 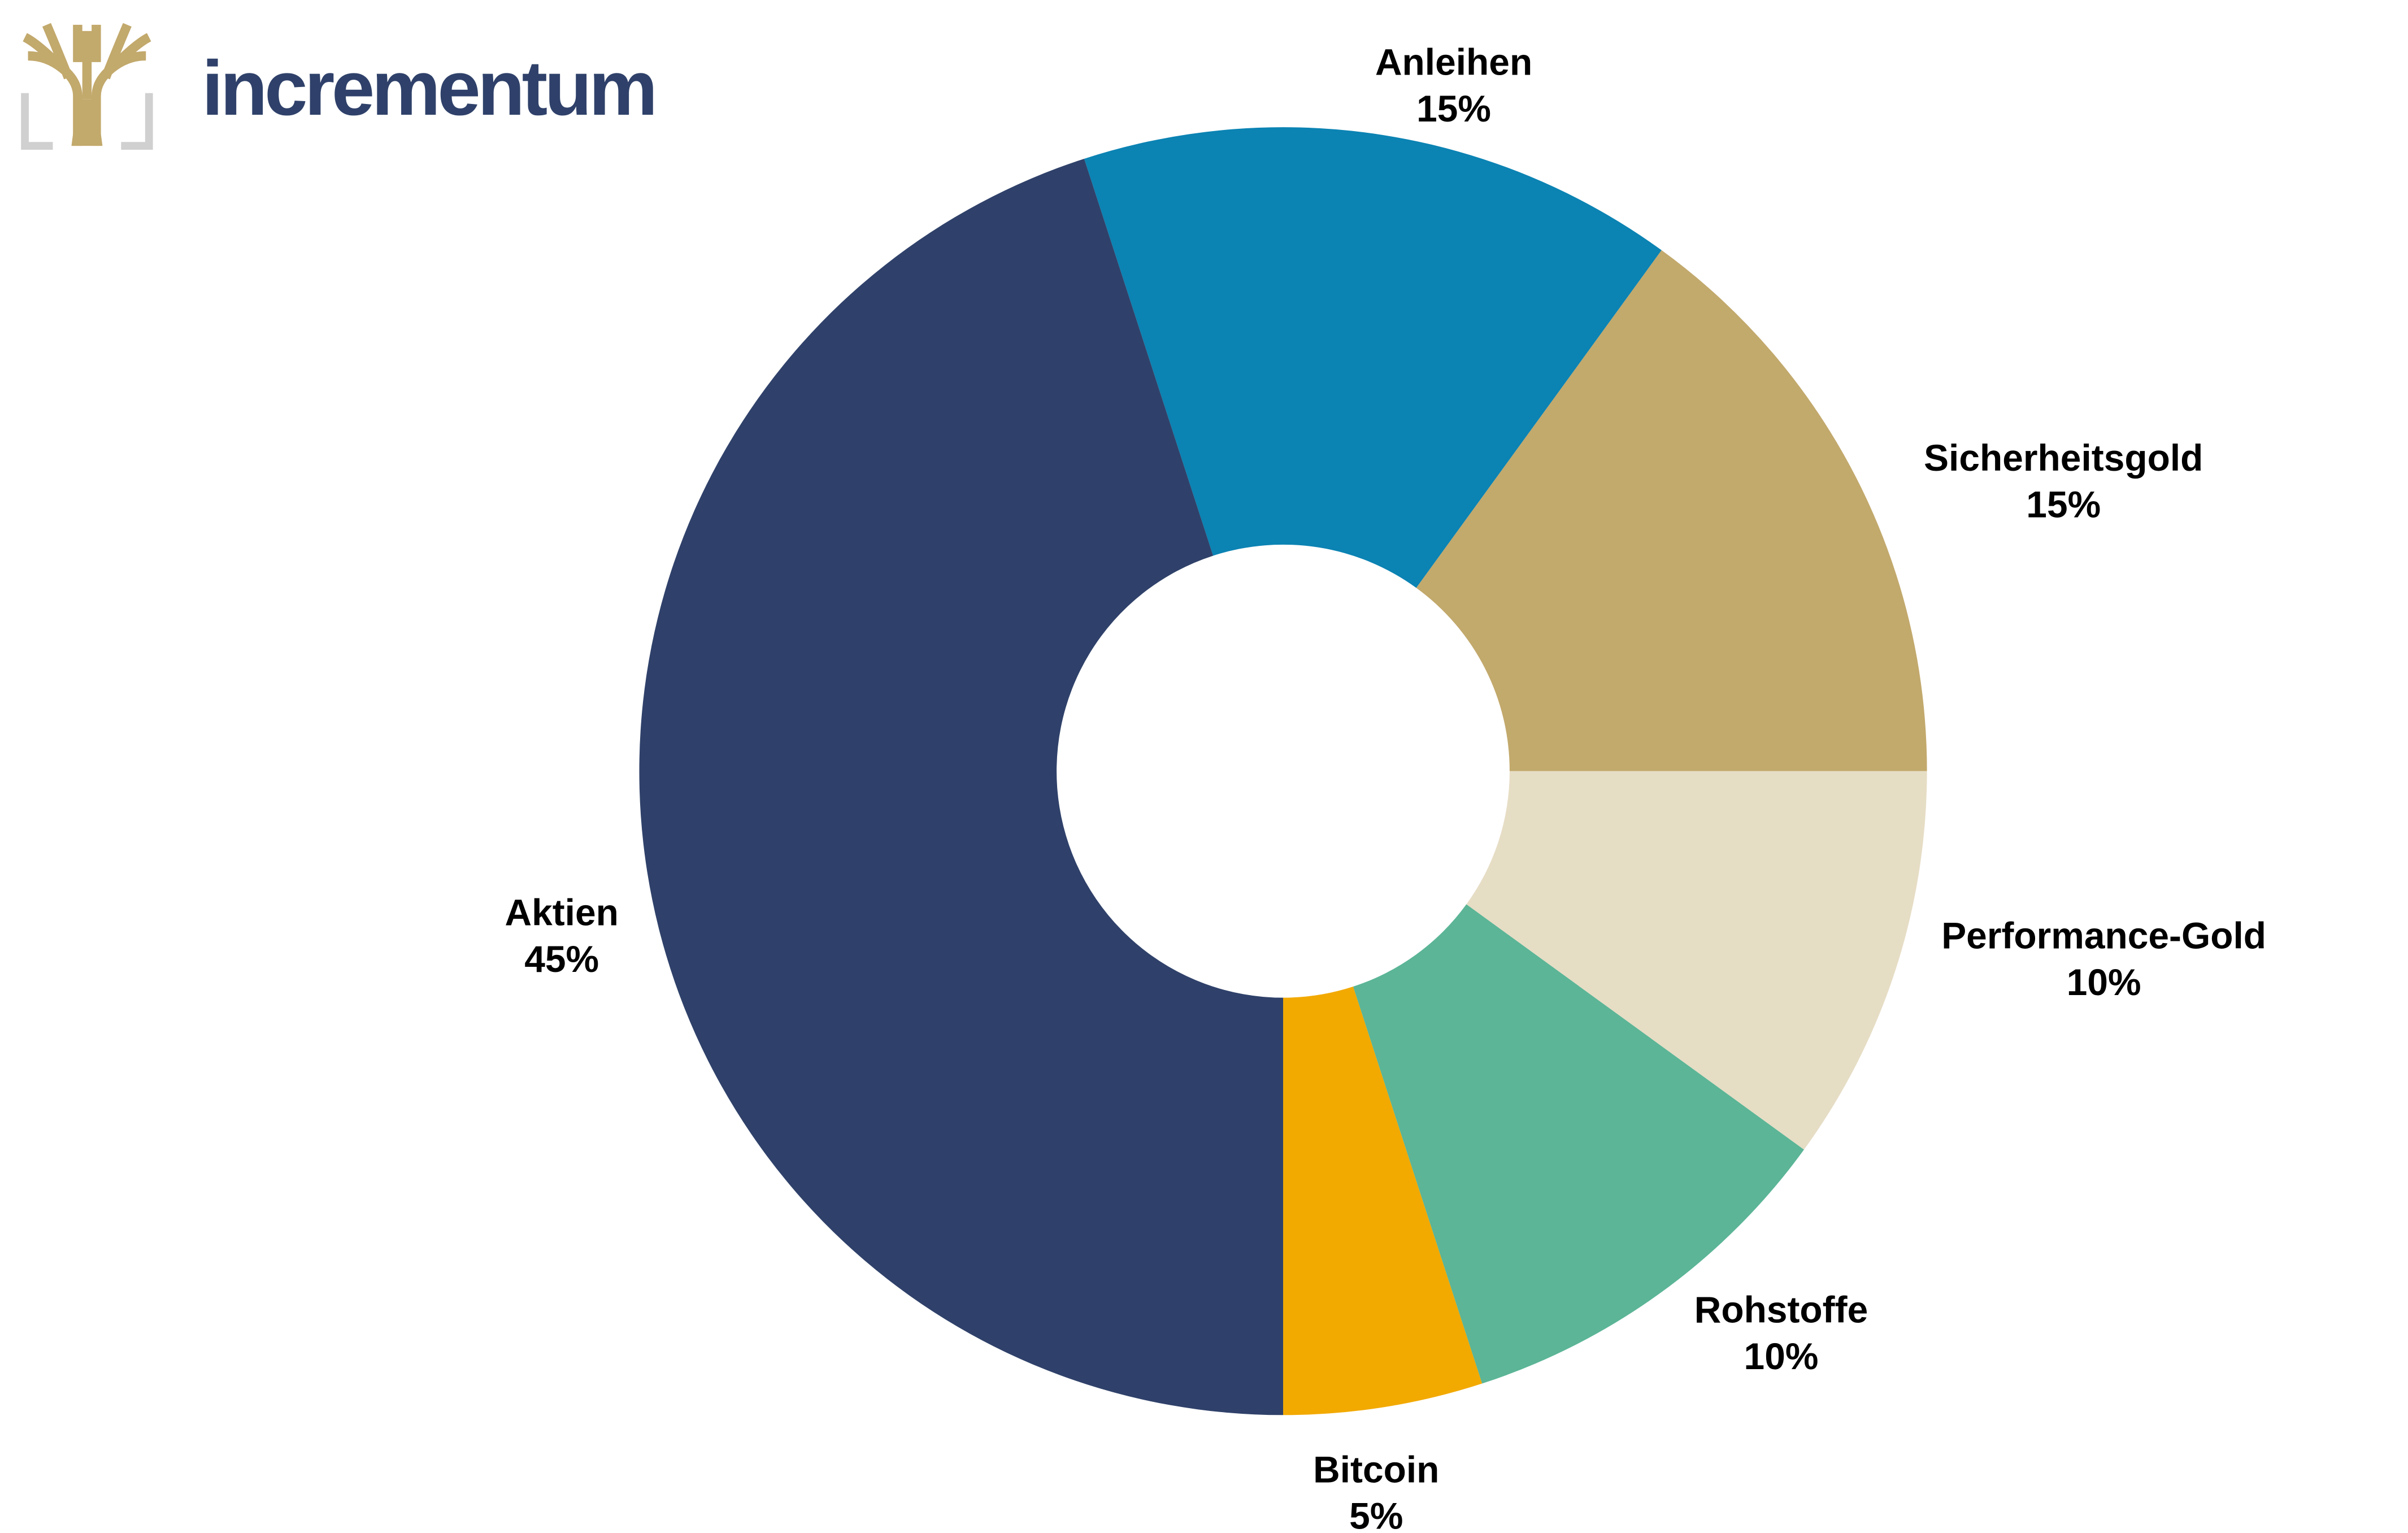 I want to click on segment-label: Aktien, so click(x=561, y=912).